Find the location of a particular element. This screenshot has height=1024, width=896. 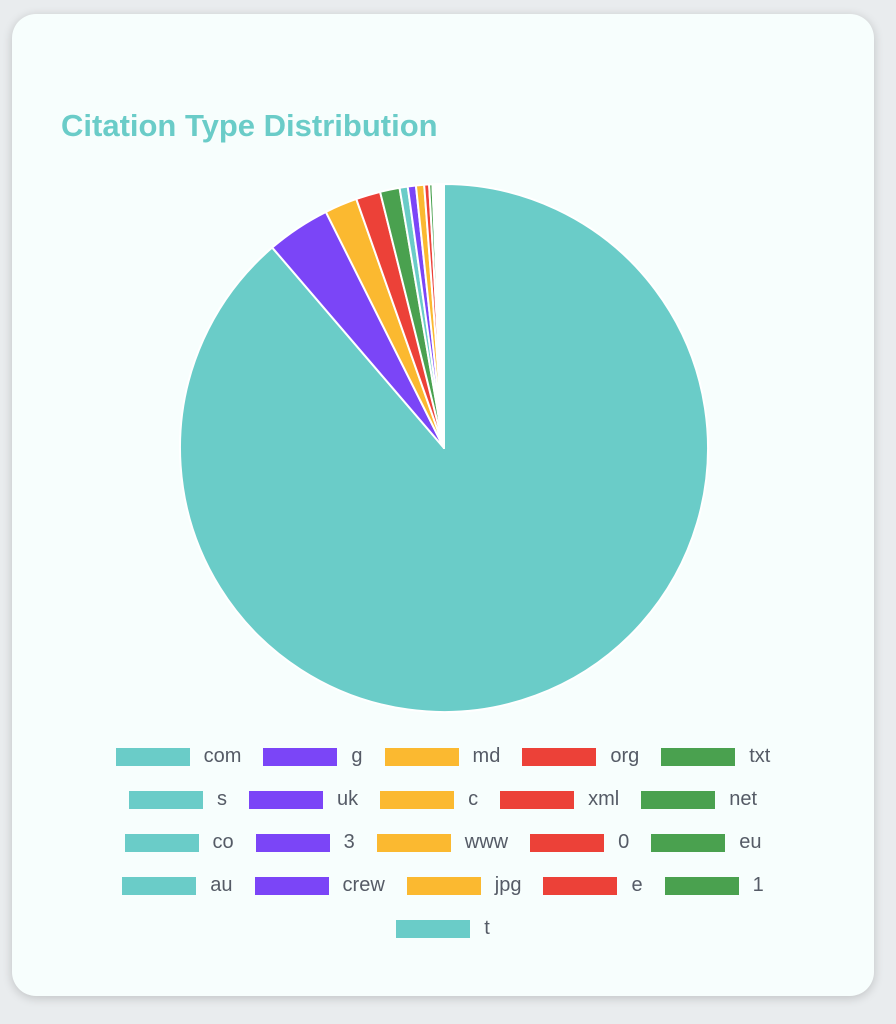

legend-item-au: au is located at coordinates (177, 885).